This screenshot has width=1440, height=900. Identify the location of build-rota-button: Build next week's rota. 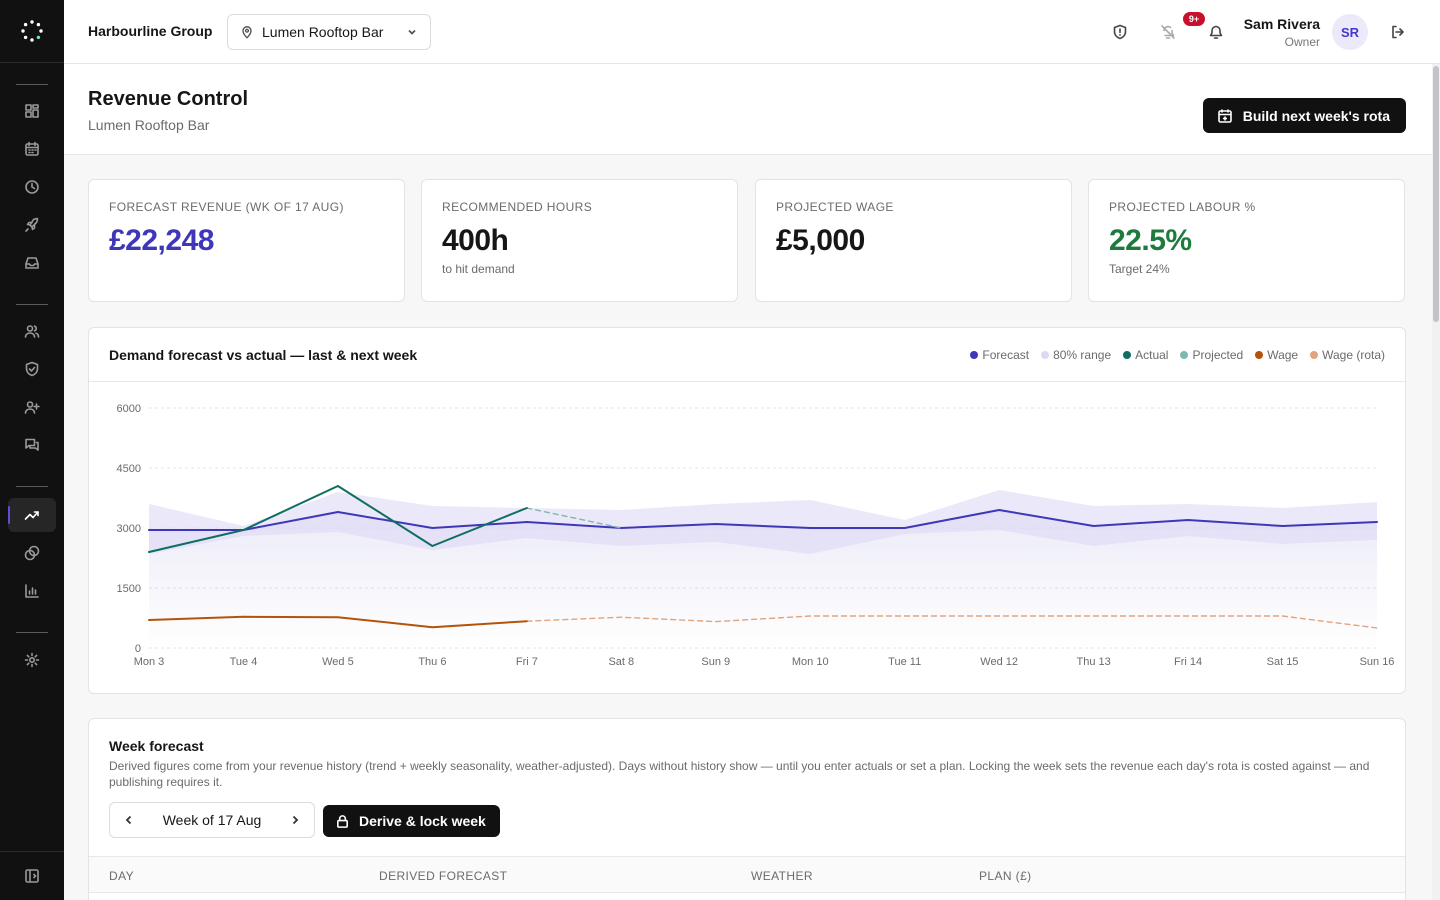
(1304, 115).